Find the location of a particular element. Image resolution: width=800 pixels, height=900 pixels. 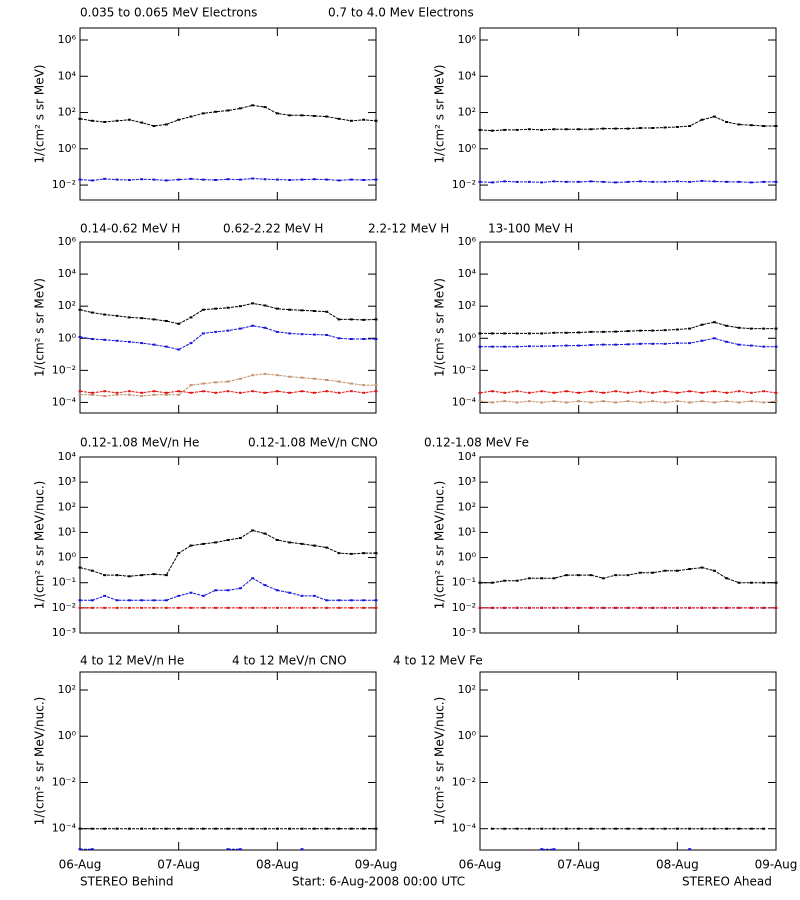

footer-right: STEREO Ahead is located at coordinates (727, 882).